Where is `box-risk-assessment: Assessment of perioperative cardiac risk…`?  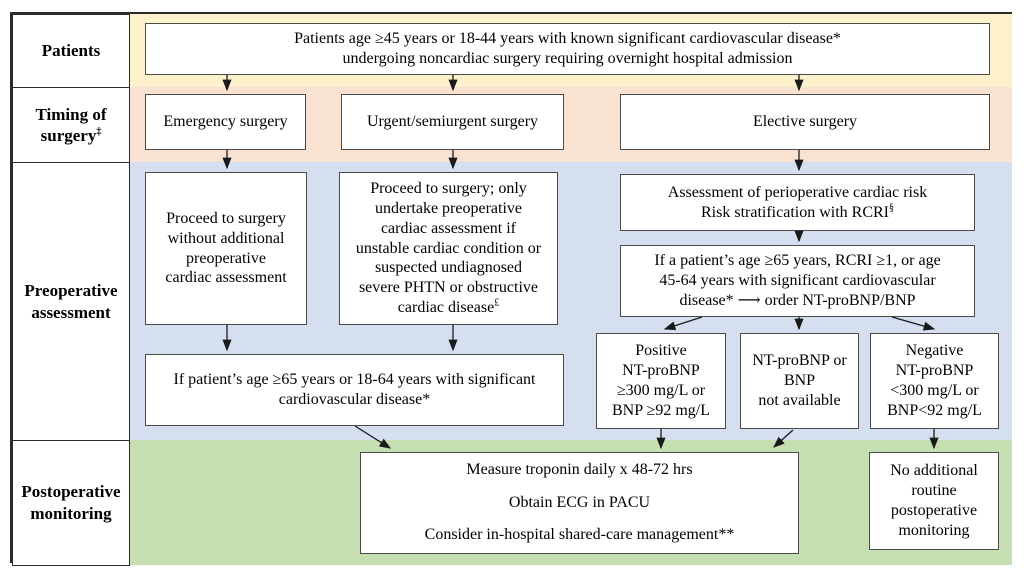
box-risk-assessment: Assessment of perioperative cardiac risk… is located at coordinates (797, 202).